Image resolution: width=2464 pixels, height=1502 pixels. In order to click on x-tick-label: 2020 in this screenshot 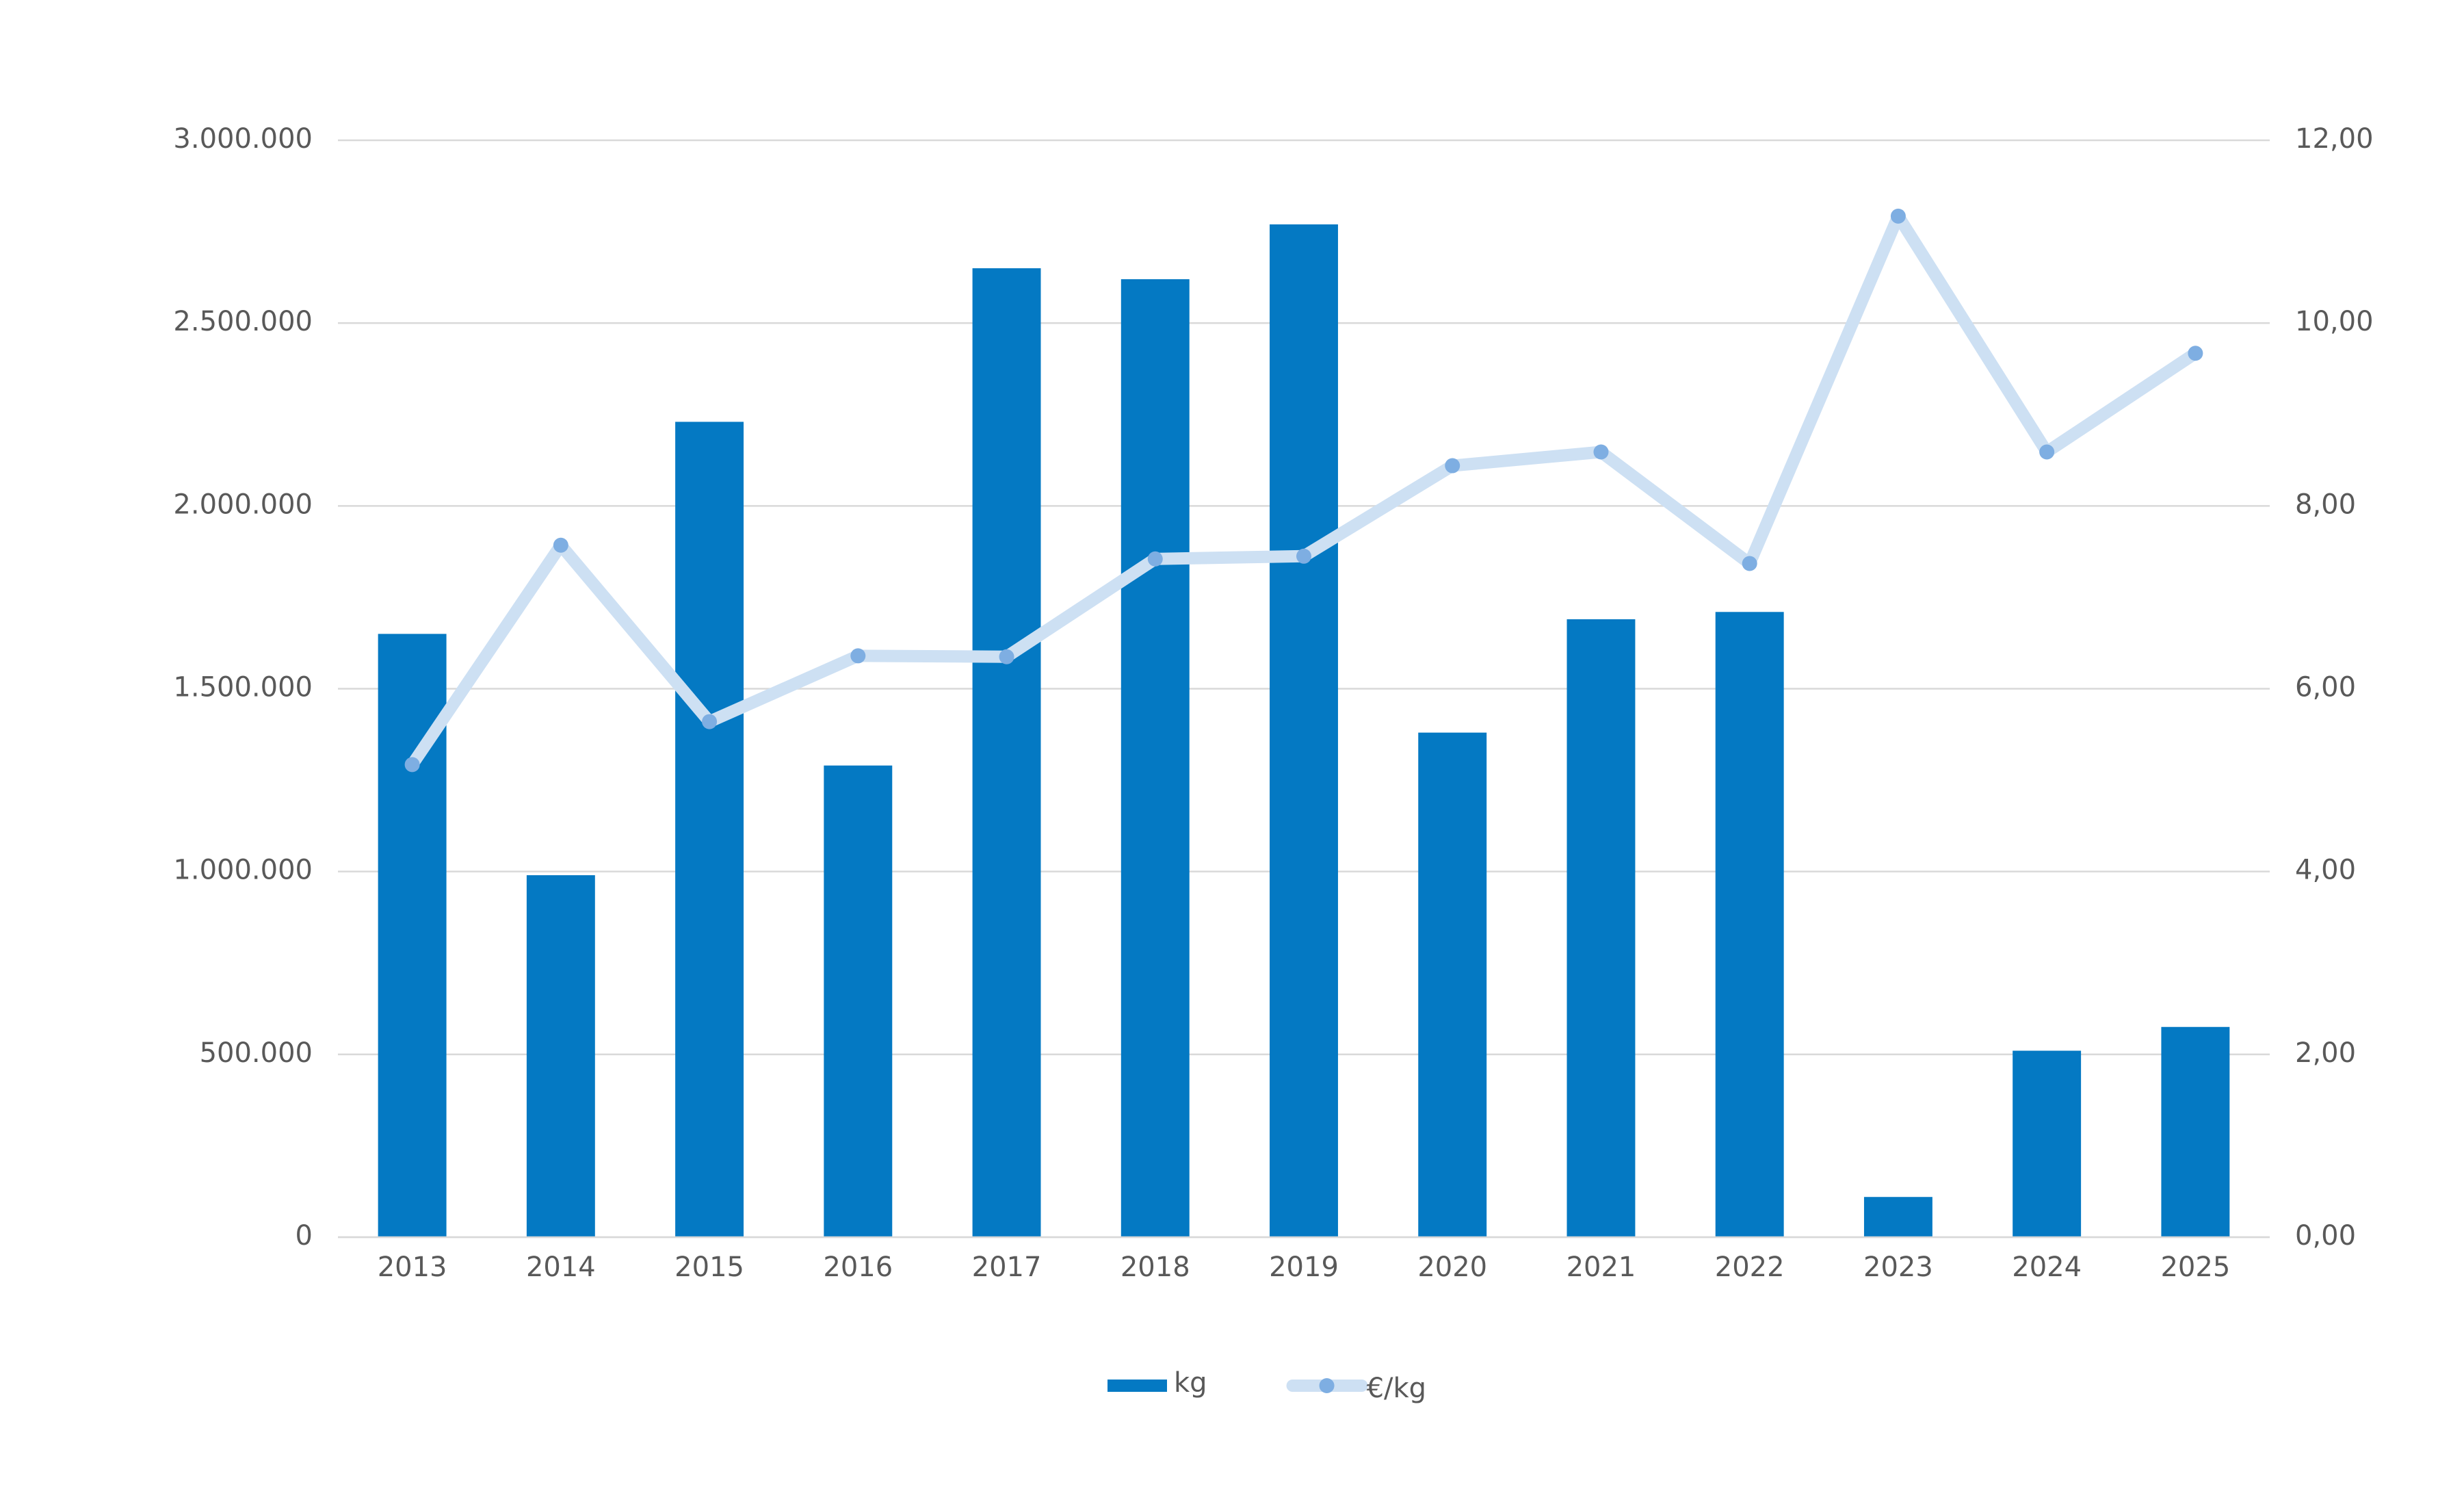, I will do `click(1452, 1267)`.